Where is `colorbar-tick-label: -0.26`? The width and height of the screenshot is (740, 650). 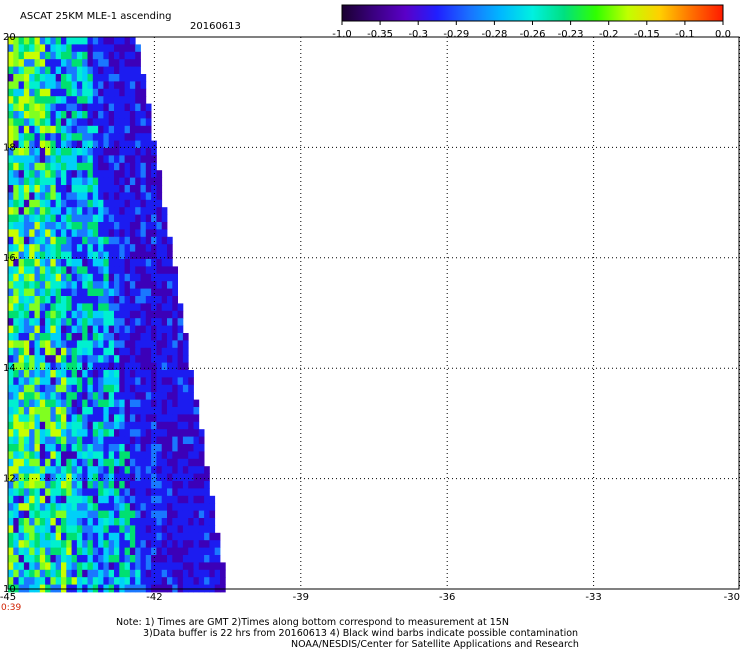
colorbar-tick-label: -0.26 is located at coordinates (533, 34).